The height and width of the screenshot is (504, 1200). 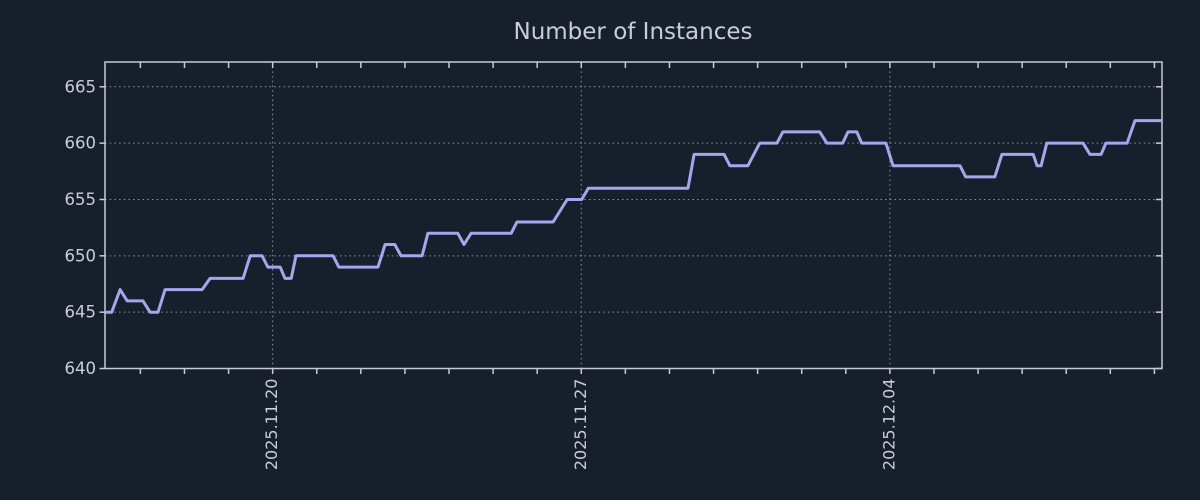 What do you see at coordinates (888, 425) in the screenshot?
I see `x-tick-label: 2025.12.04` at bounding box center [888, 425].